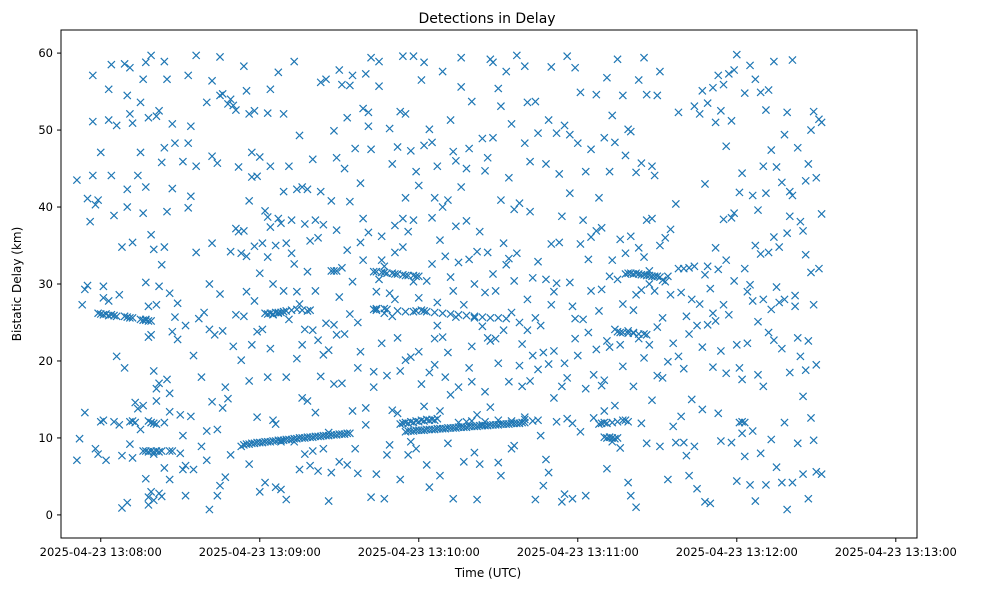 Image resolution: width=988 pixels, height=590 pixels. I want to click on x-tick-label: 2025-04-23 13:11:00, so click(578, 552).